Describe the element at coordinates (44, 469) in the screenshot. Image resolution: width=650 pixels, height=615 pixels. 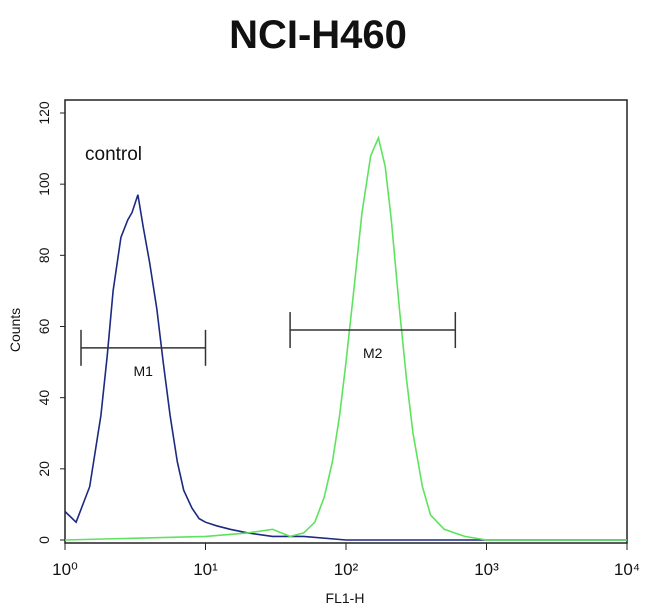
I see `y-tick-label: 20` at that location.